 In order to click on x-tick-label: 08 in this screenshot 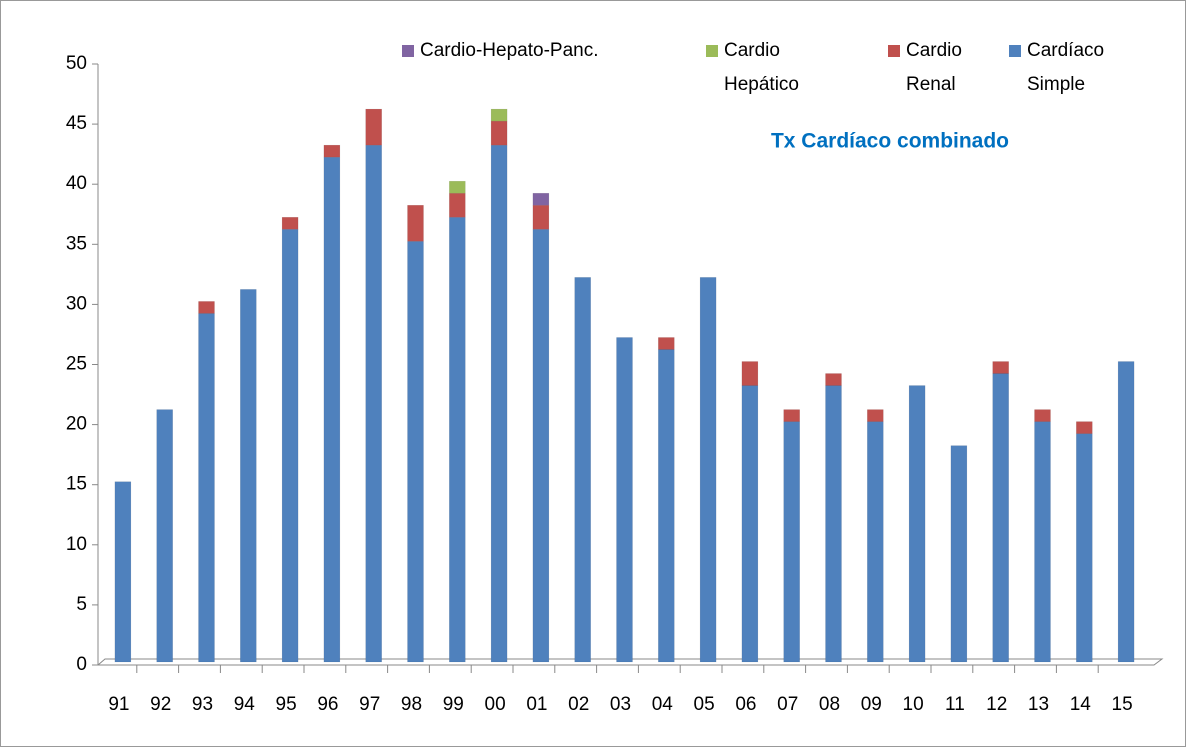, I will do `click(829, 704)`.